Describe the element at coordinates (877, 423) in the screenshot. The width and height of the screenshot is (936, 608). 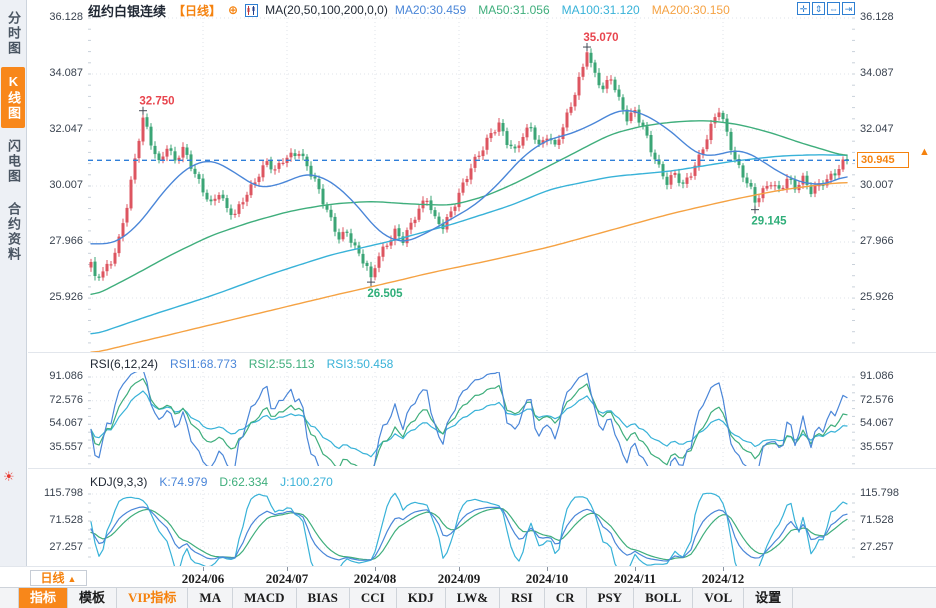
I see `axis-tick-label: 54.067` at that location.